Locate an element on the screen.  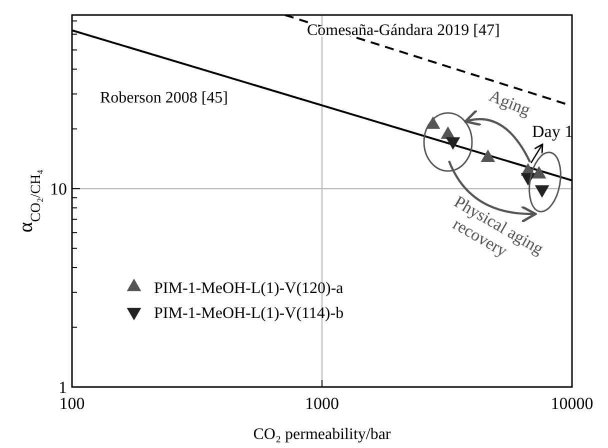
annotation: Aging is located at coordinates (510, 103).